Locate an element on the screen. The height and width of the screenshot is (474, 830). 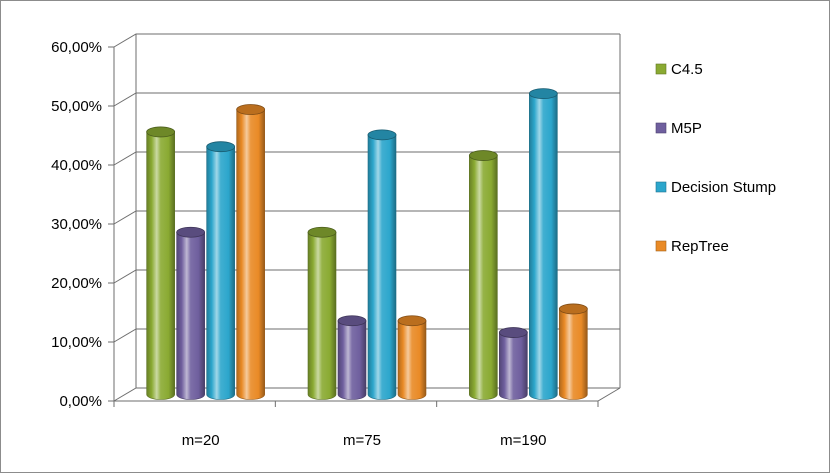
legend-label: Decision Stump is located at coordinates (723, 187).